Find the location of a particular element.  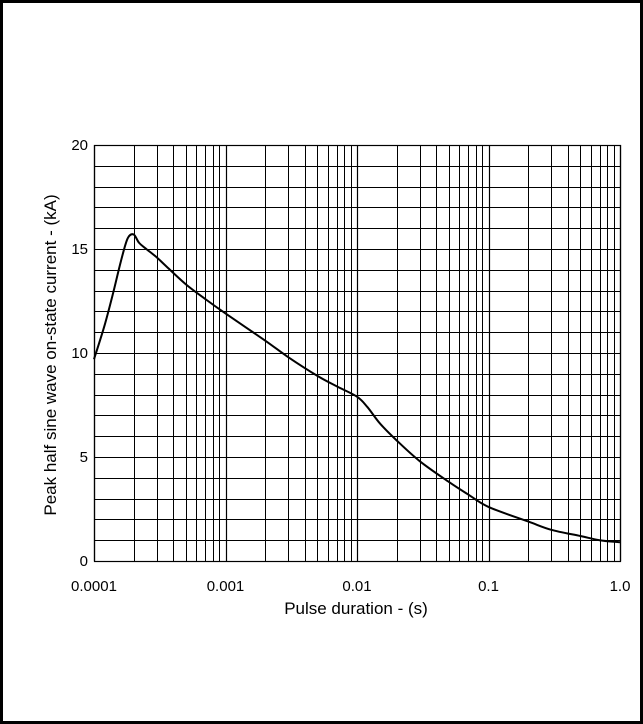

x-tick-labels: 0.0001 0.001 0.01 0.1 1.0 is located at coordinates (350, 586).